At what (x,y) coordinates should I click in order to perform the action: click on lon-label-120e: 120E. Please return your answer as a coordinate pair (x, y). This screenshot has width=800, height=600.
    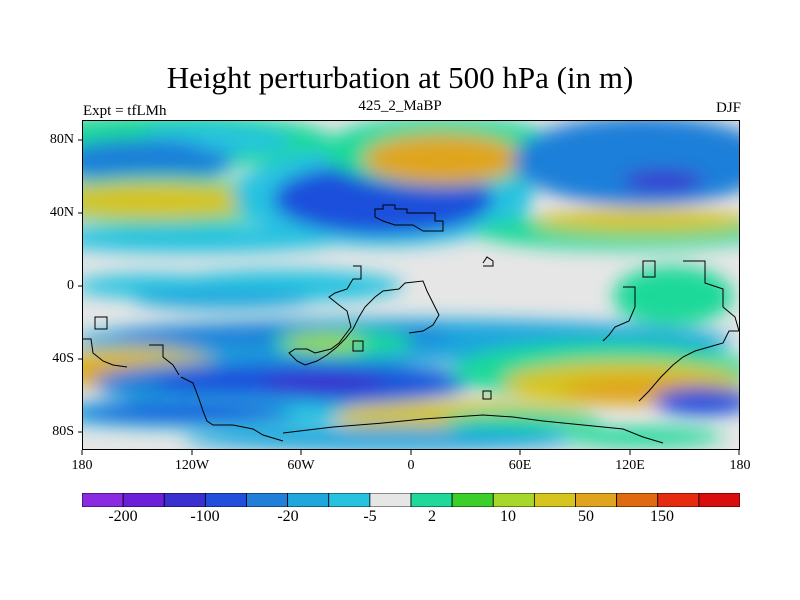
    Looking at the image, I should click on (630, 465).